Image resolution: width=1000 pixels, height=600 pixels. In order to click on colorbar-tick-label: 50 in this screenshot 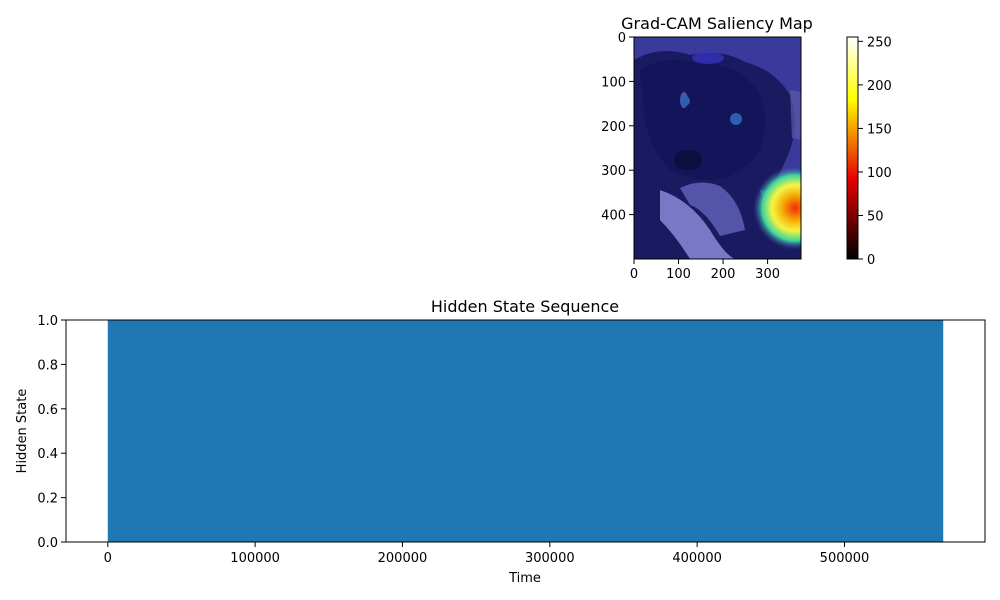, I will do `click(875, 216)`.